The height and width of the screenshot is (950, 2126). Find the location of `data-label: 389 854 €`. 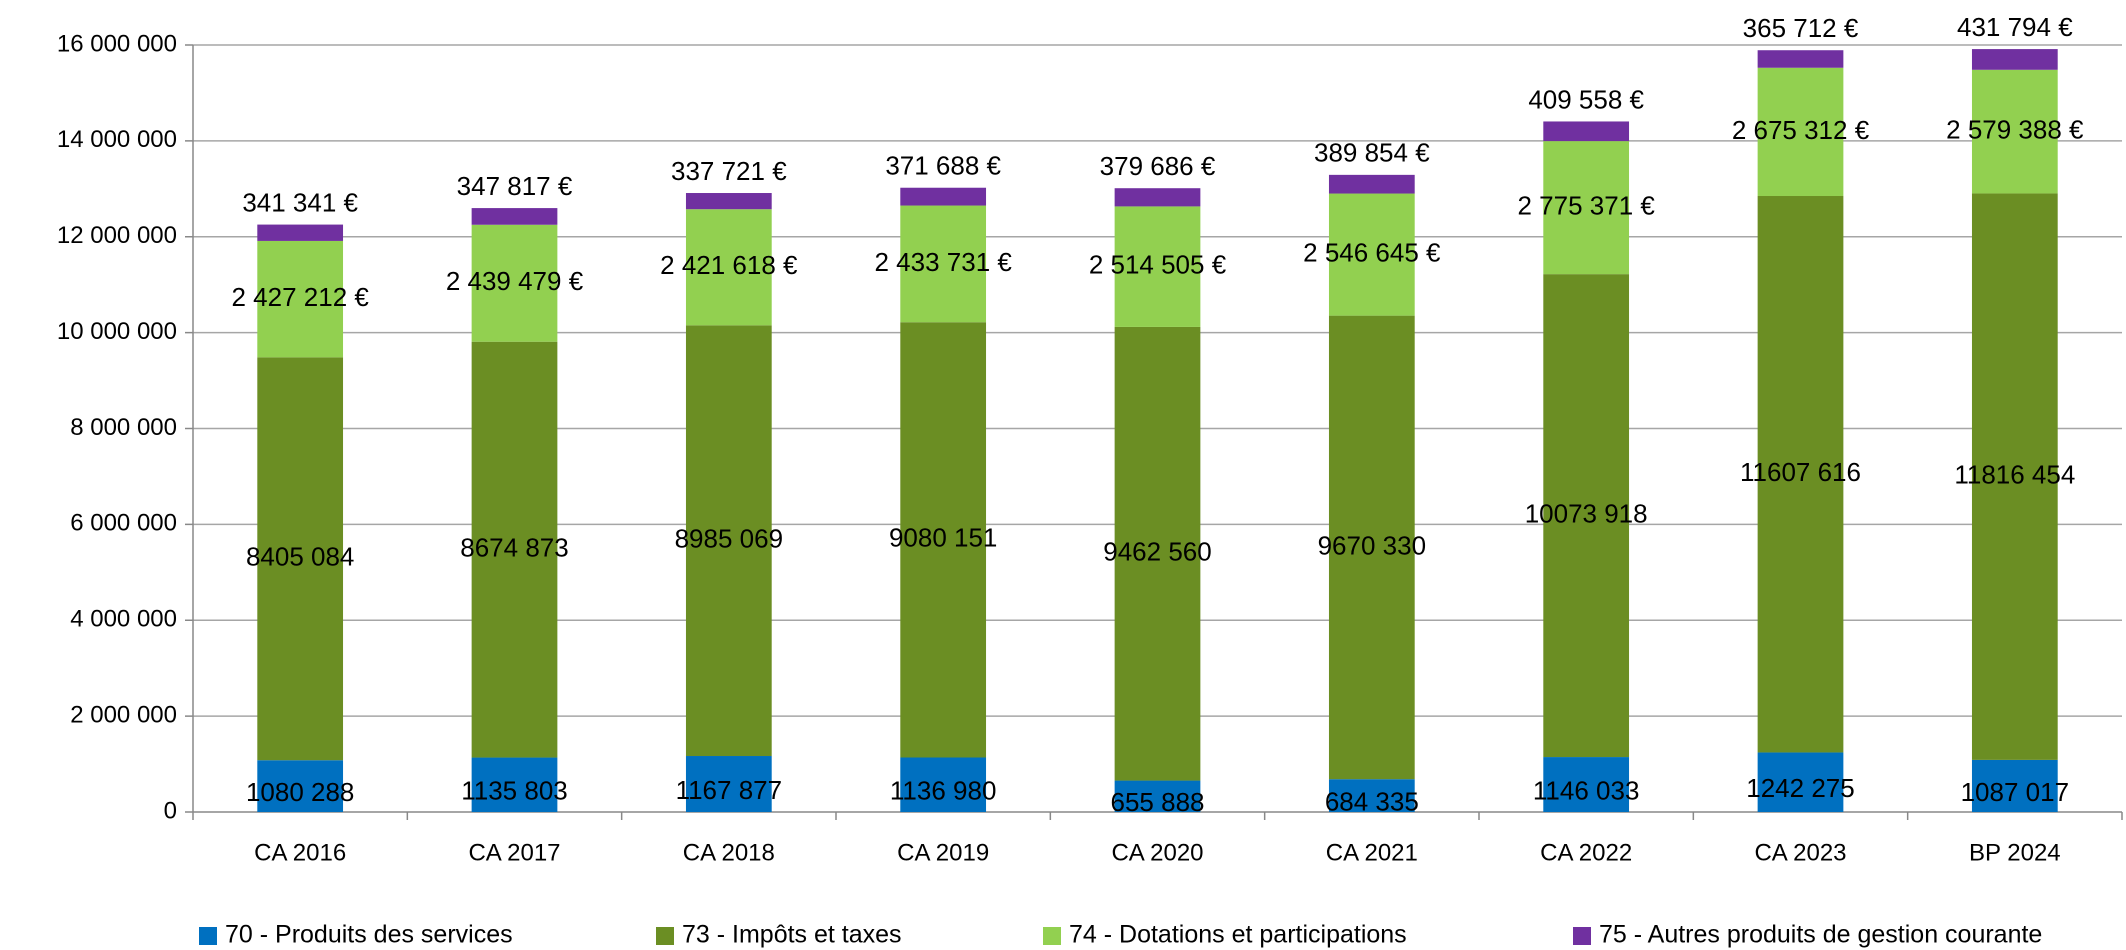

data-label: 389 854 € is located at coordinates (1372, 153).